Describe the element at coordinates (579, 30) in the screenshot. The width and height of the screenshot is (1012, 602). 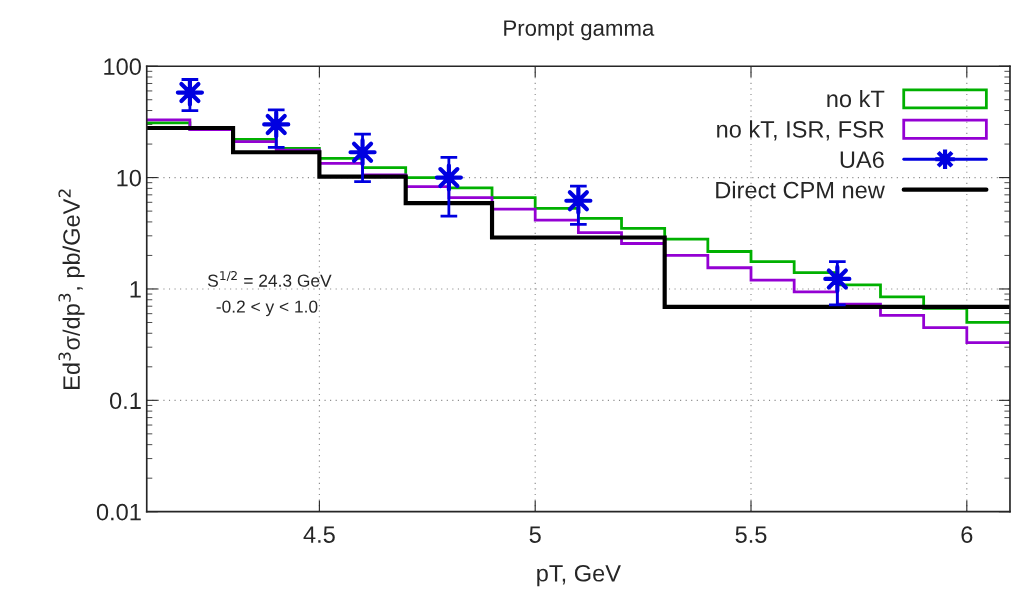
I see `chart-title: Prompt gamma` at that location.